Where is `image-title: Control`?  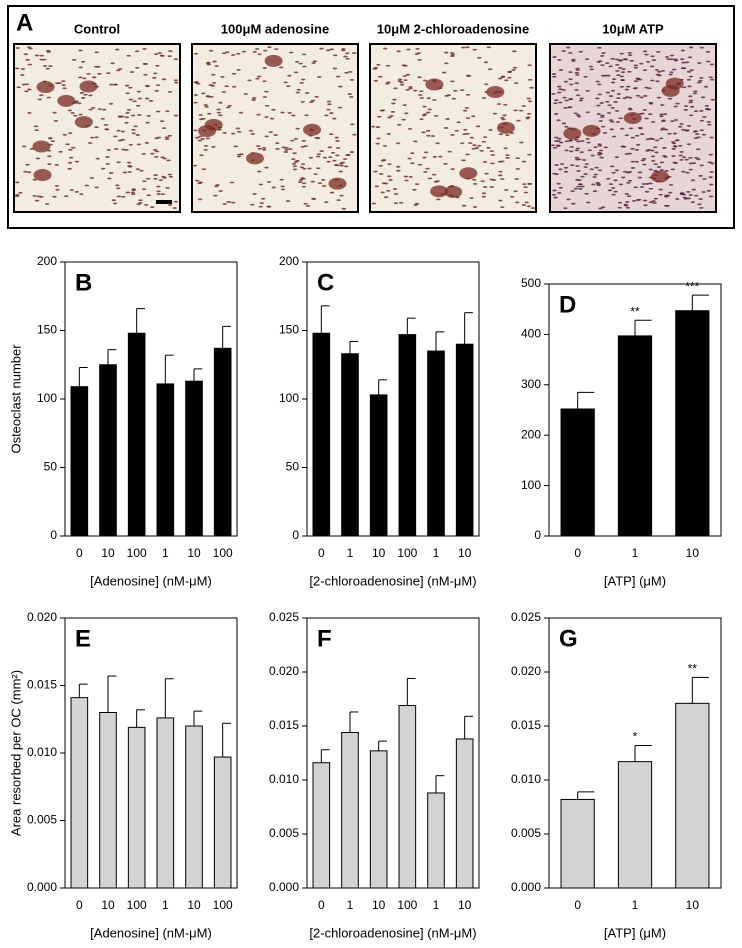
image-title: Control is located at coordinates (97, 28).